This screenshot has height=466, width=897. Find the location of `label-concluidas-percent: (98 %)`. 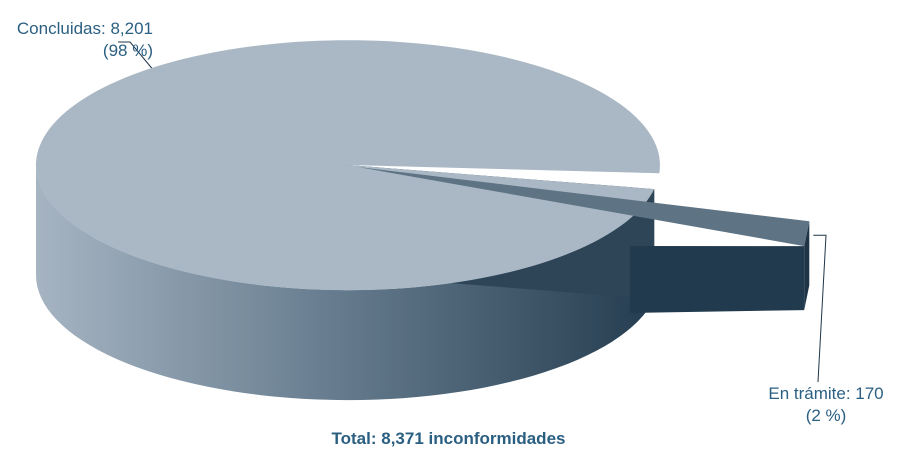

label-concluidas-percent: (98 %) is located at coordinates (127, 50).